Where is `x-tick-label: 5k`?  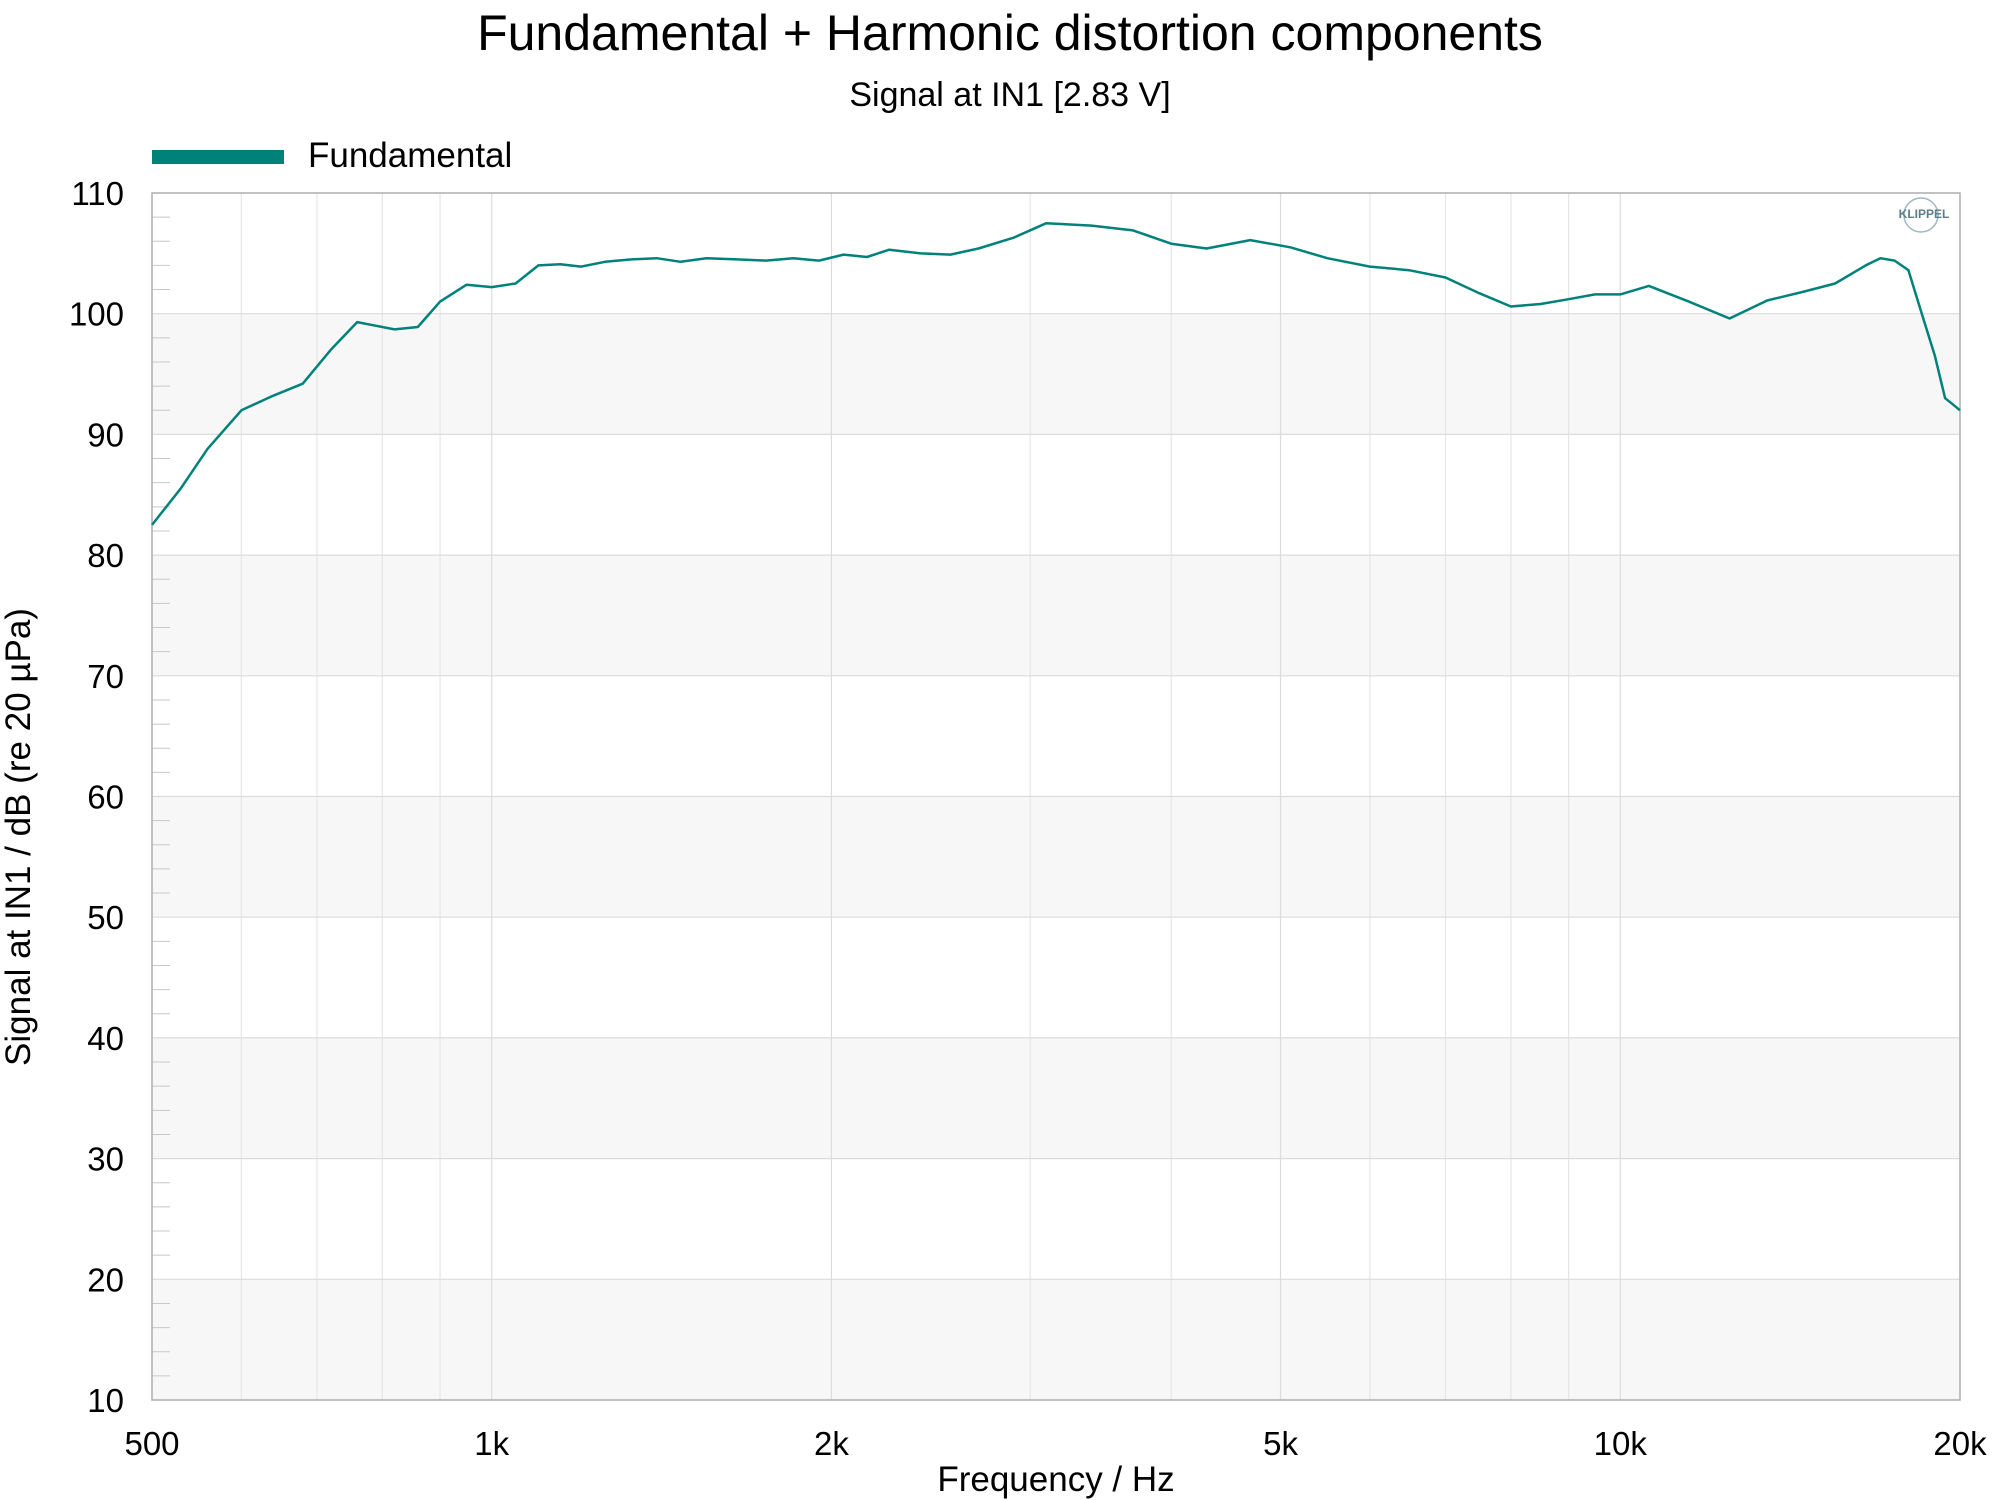 x-tick-label: 5k is located at coordinates (1280, 1443).